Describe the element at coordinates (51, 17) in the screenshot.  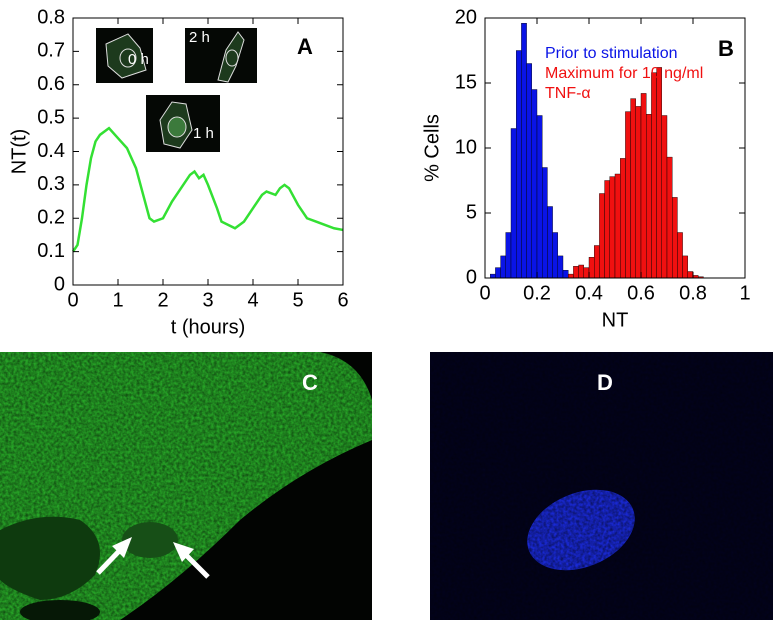
I see `y-tick-label: 0.8` at that location.